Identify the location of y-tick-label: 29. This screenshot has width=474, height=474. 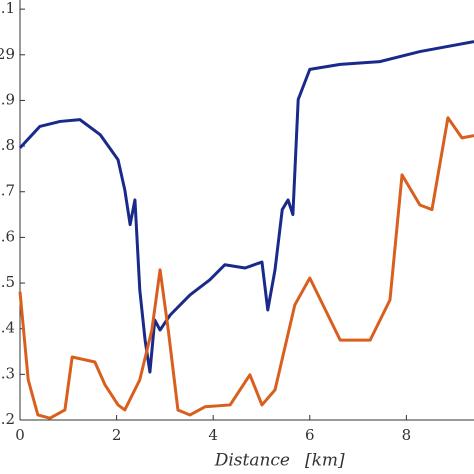
(7, 54).